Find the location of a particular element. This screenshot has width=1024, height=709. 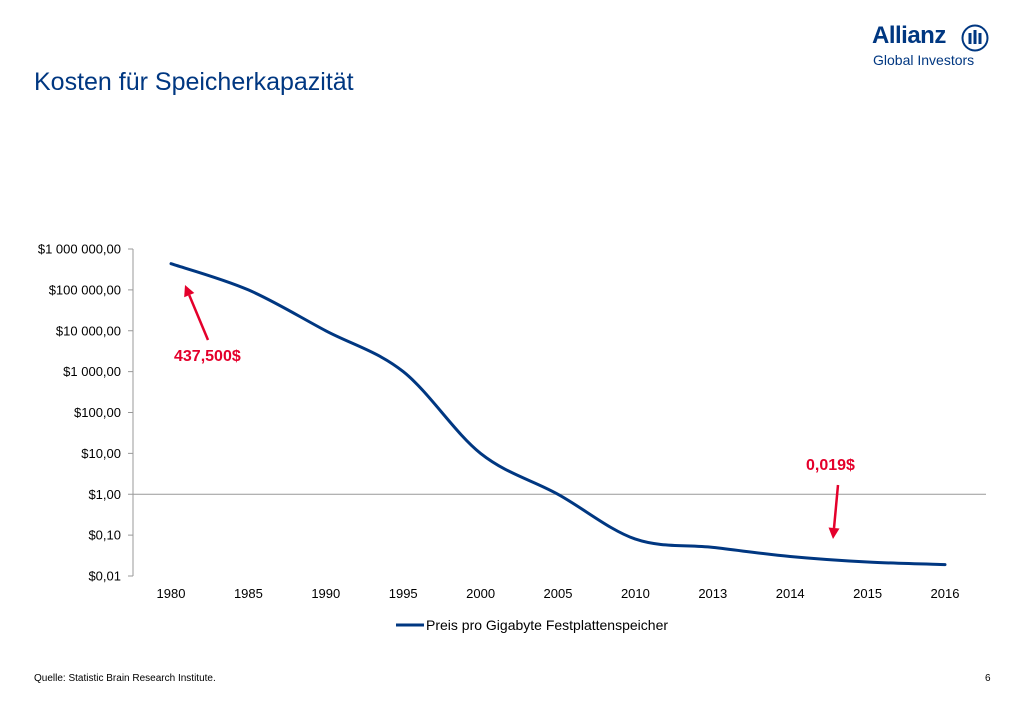

allianz-eagle-icon is located at coordinates (975, 38).